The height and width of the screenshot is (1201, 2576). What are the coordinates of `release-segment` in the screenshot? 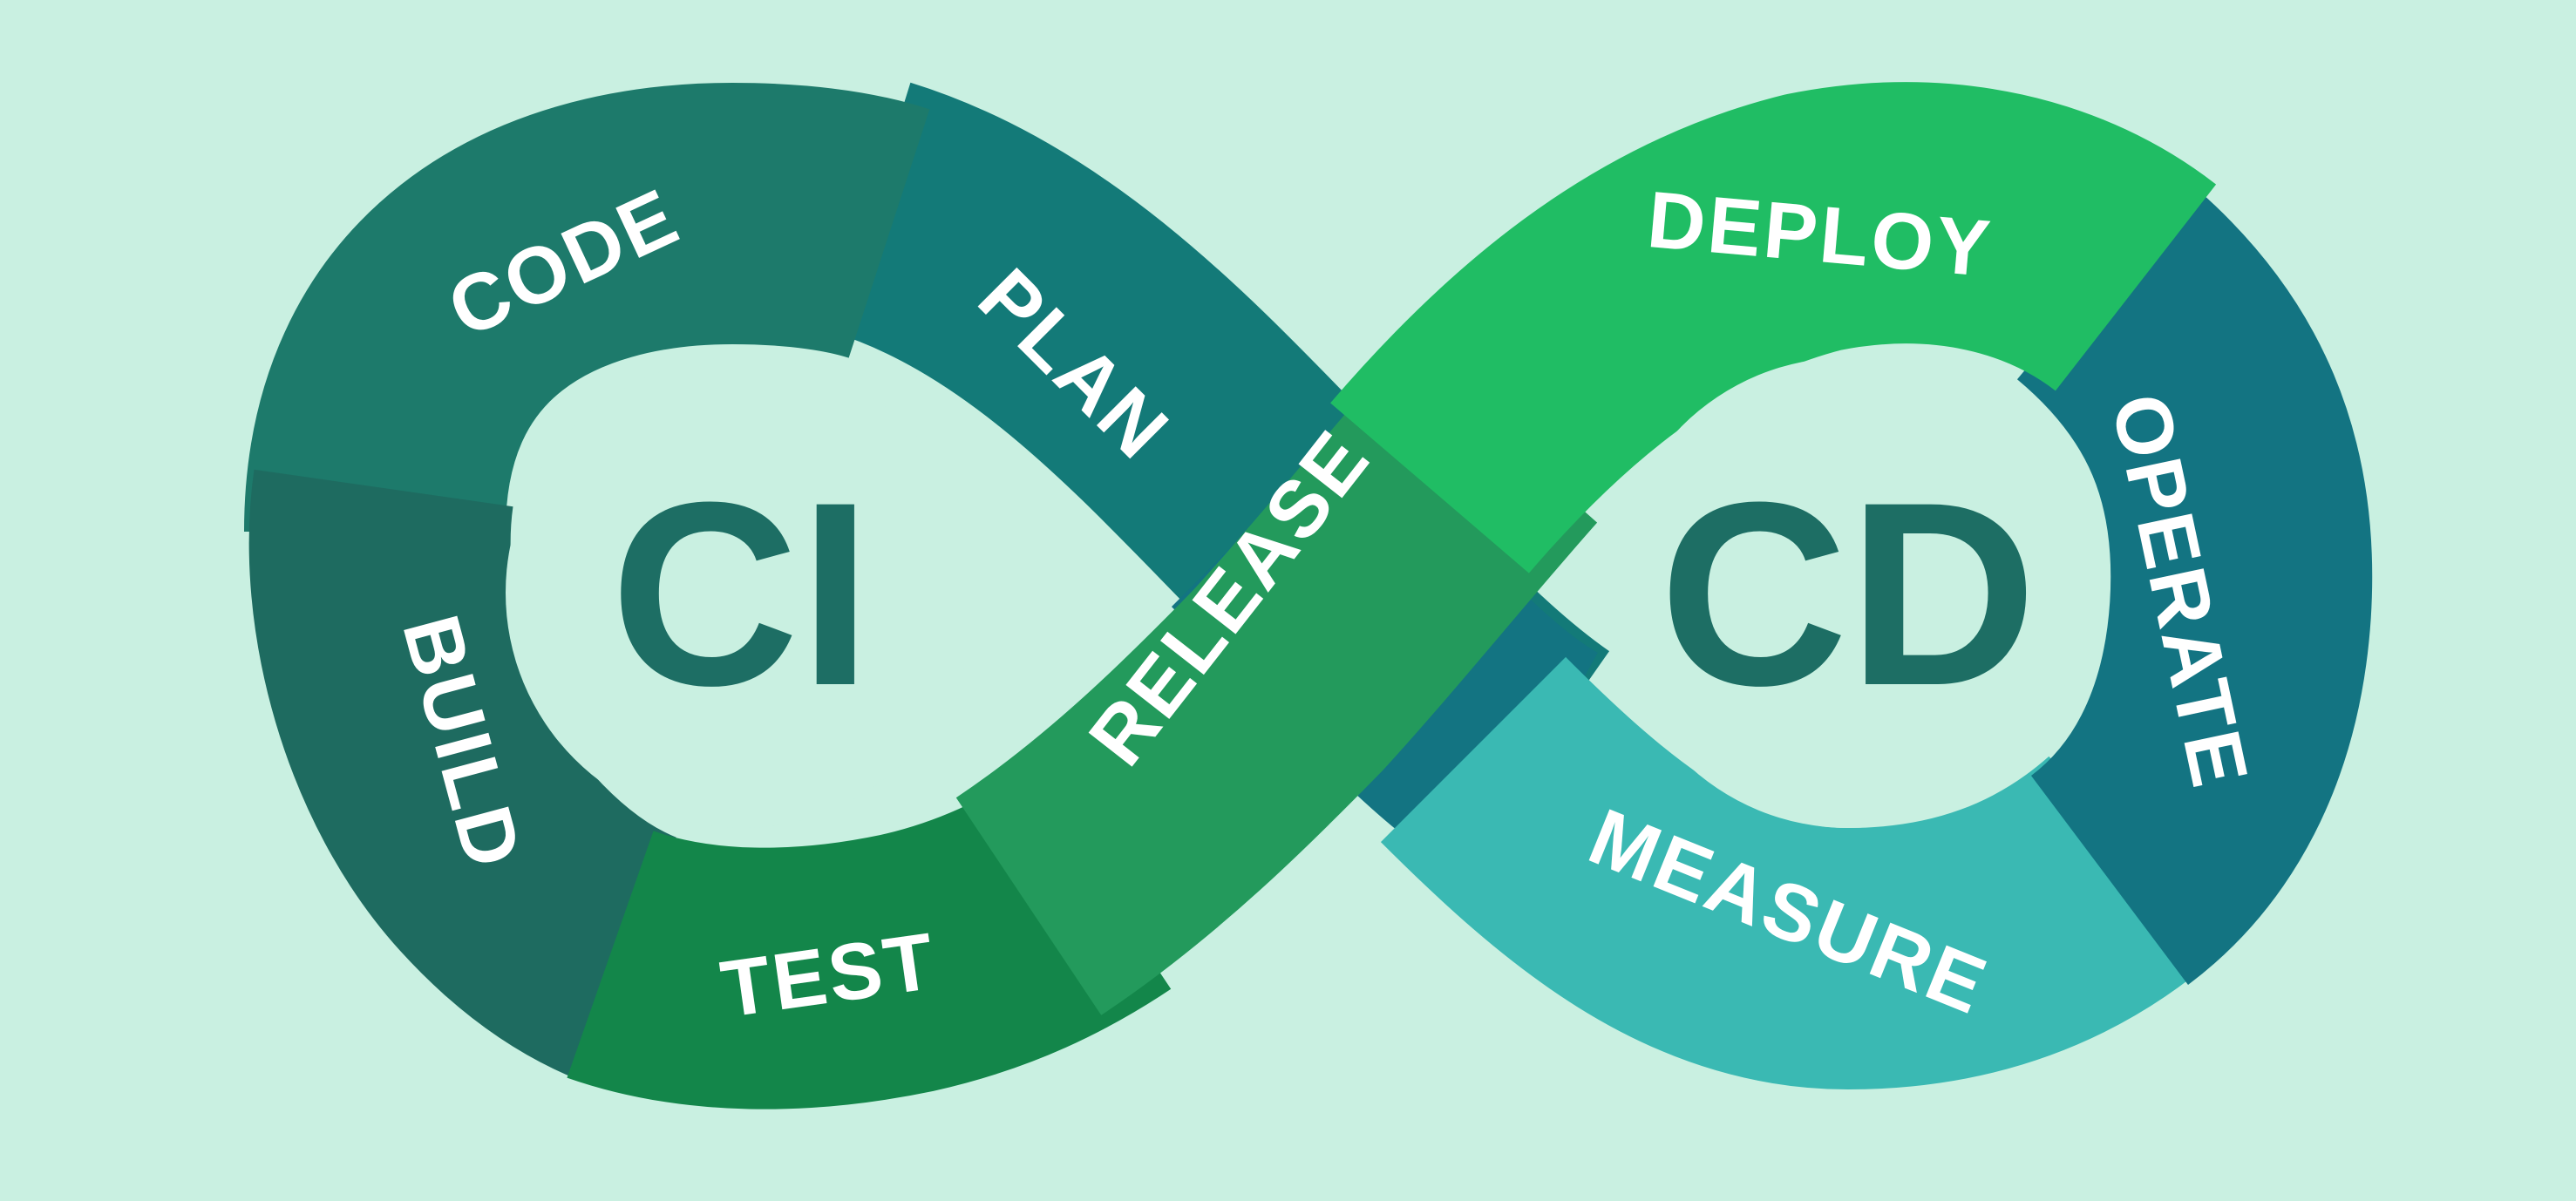 It's located at (1277, 682).